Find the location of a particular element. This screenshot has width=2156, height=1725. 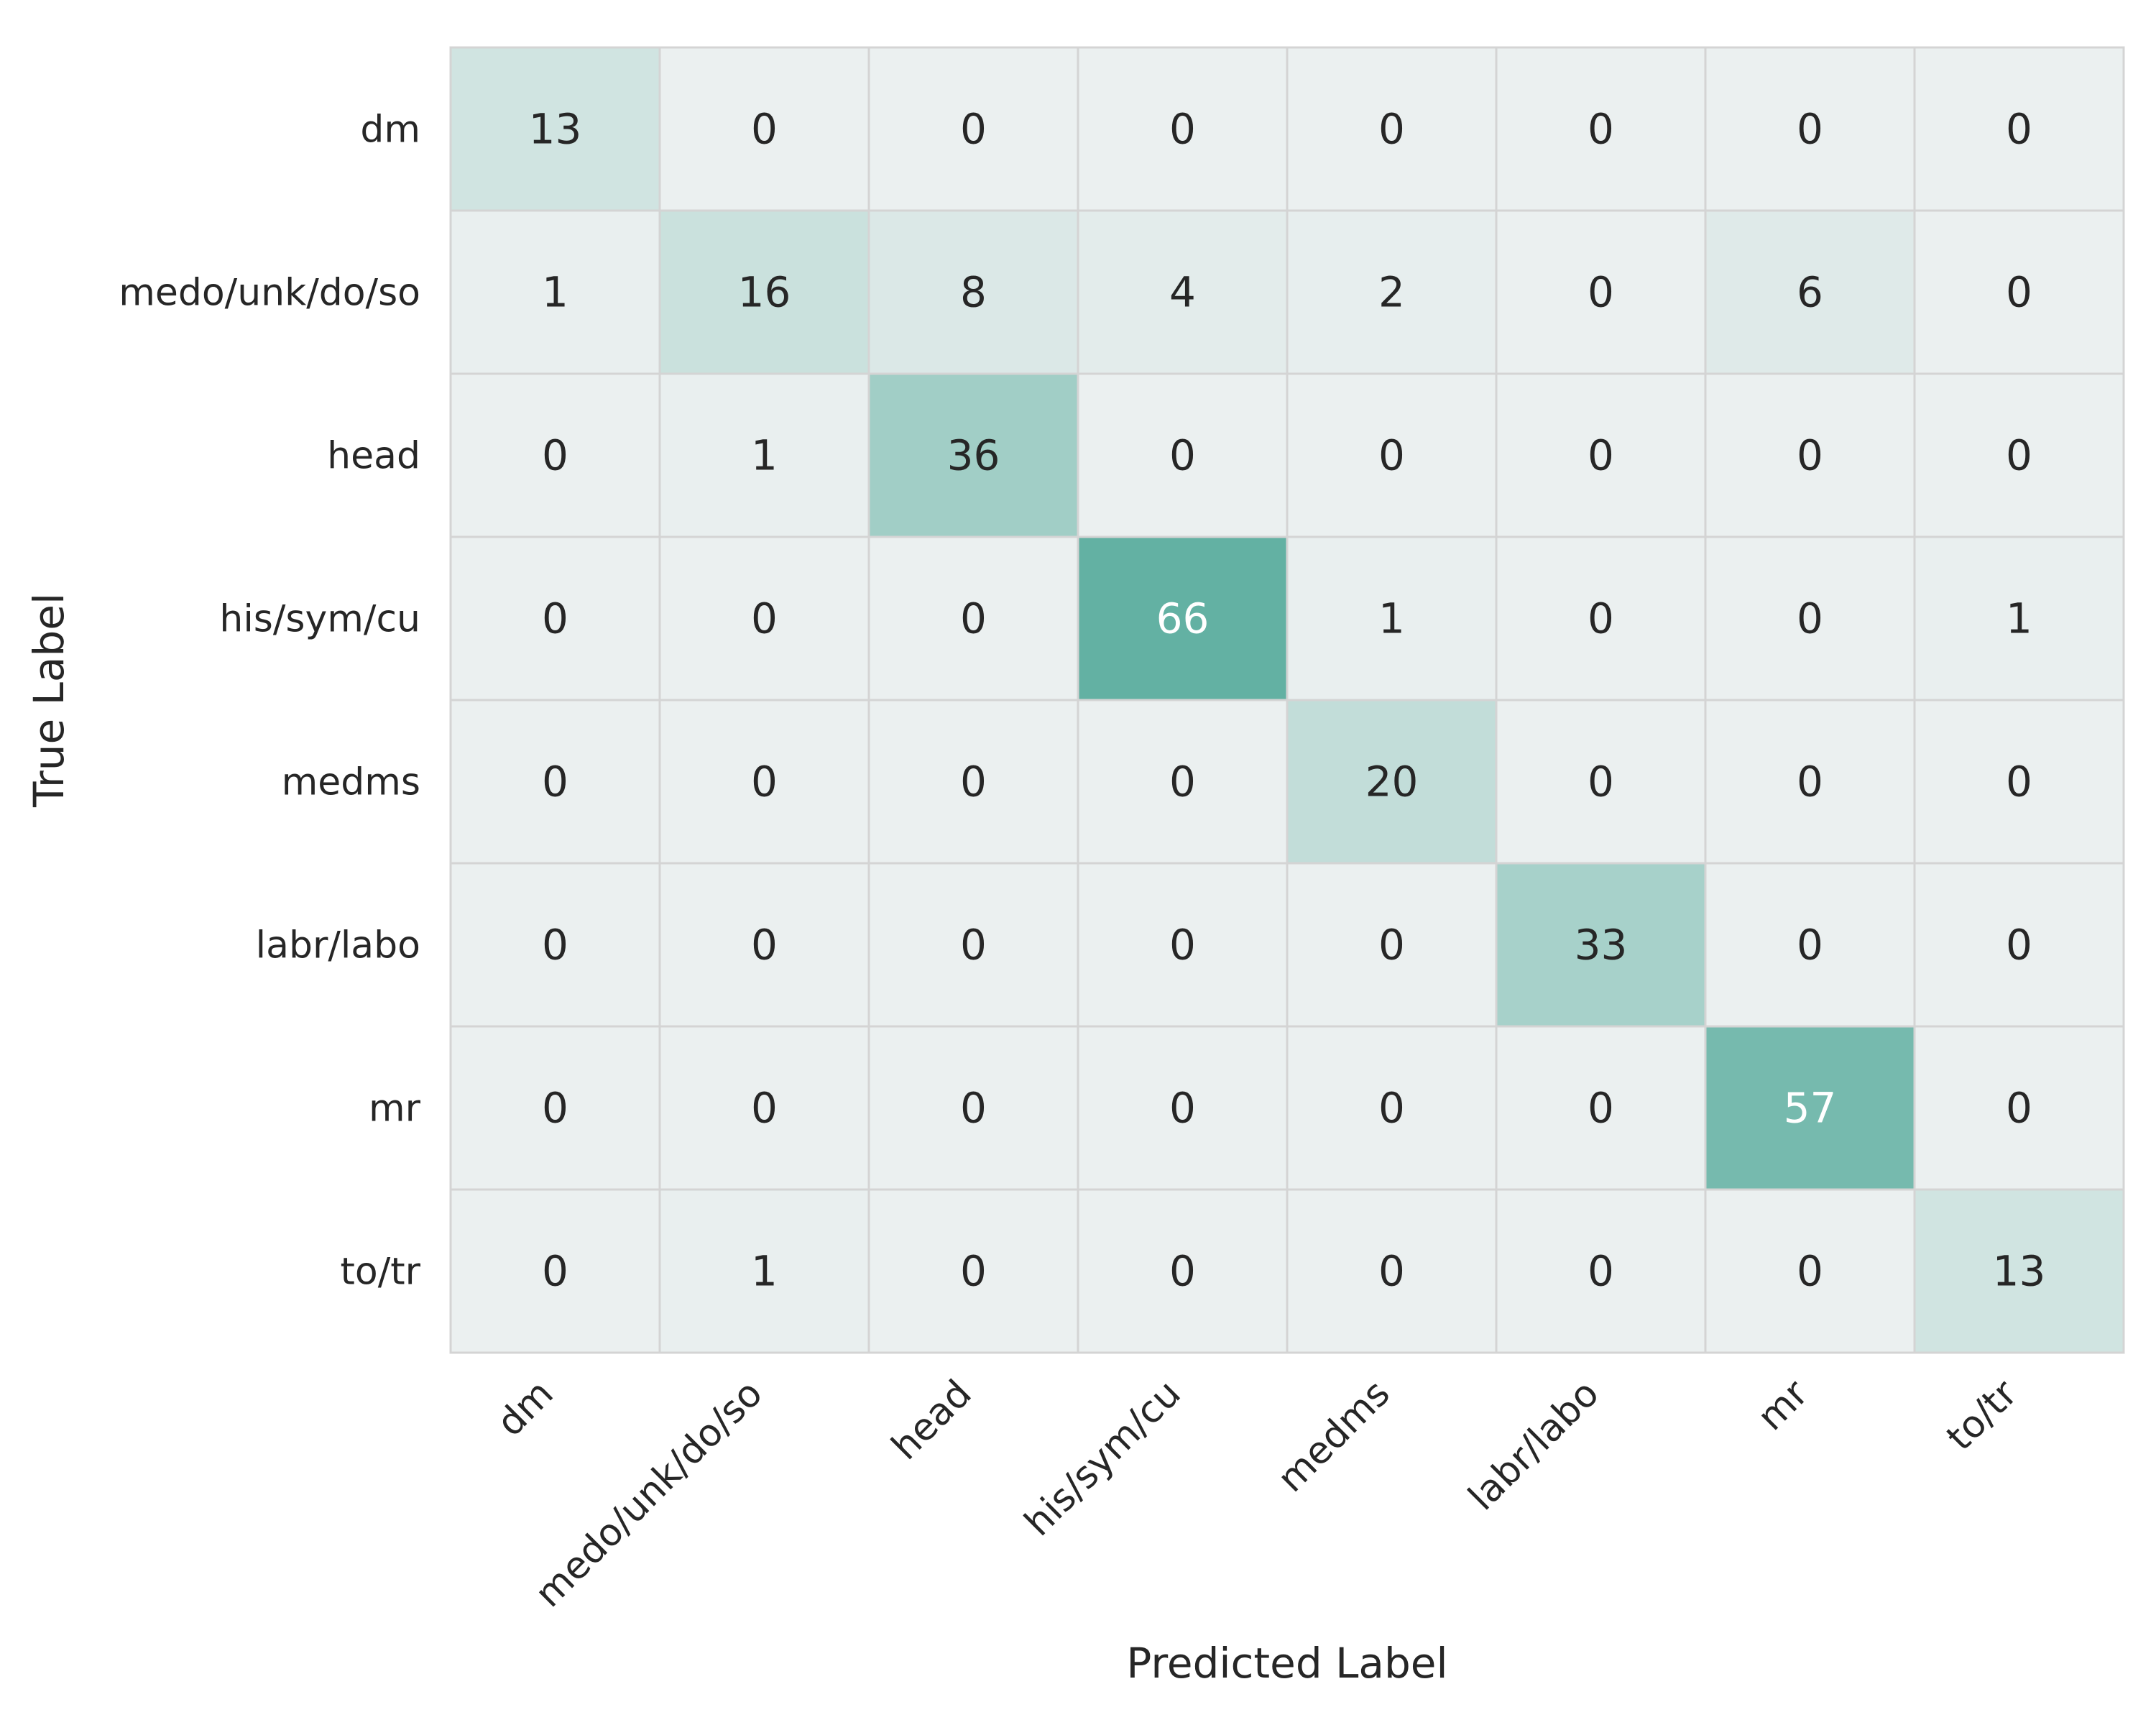

cell-value-label: 36 is located at coordinates (974, 455).